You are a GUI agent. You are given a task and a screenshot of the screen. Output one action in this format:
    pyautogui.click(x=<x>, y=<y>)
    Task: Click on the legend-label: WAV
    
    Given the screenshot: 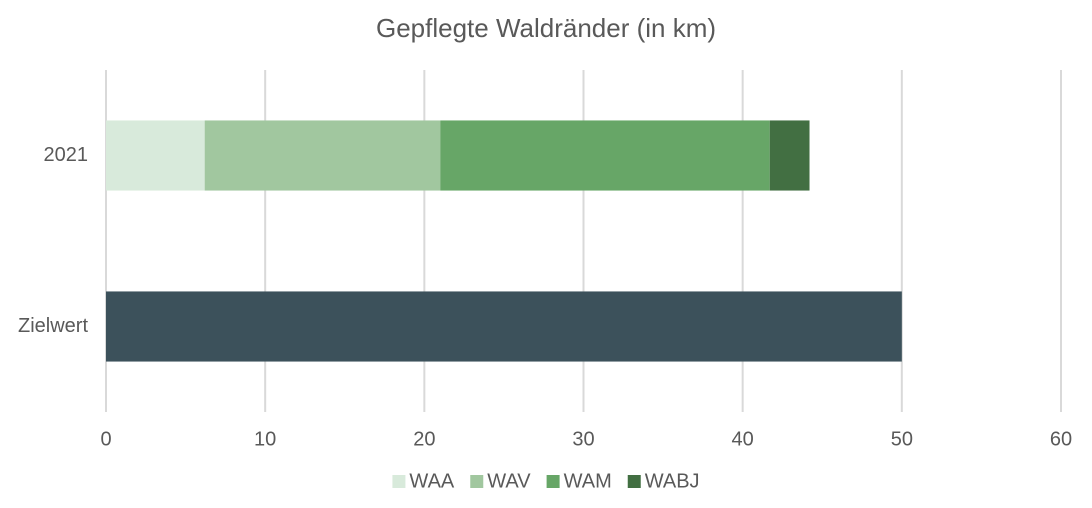 What is the action you would take?
    pyautogui.click(x=509, y=481)
    